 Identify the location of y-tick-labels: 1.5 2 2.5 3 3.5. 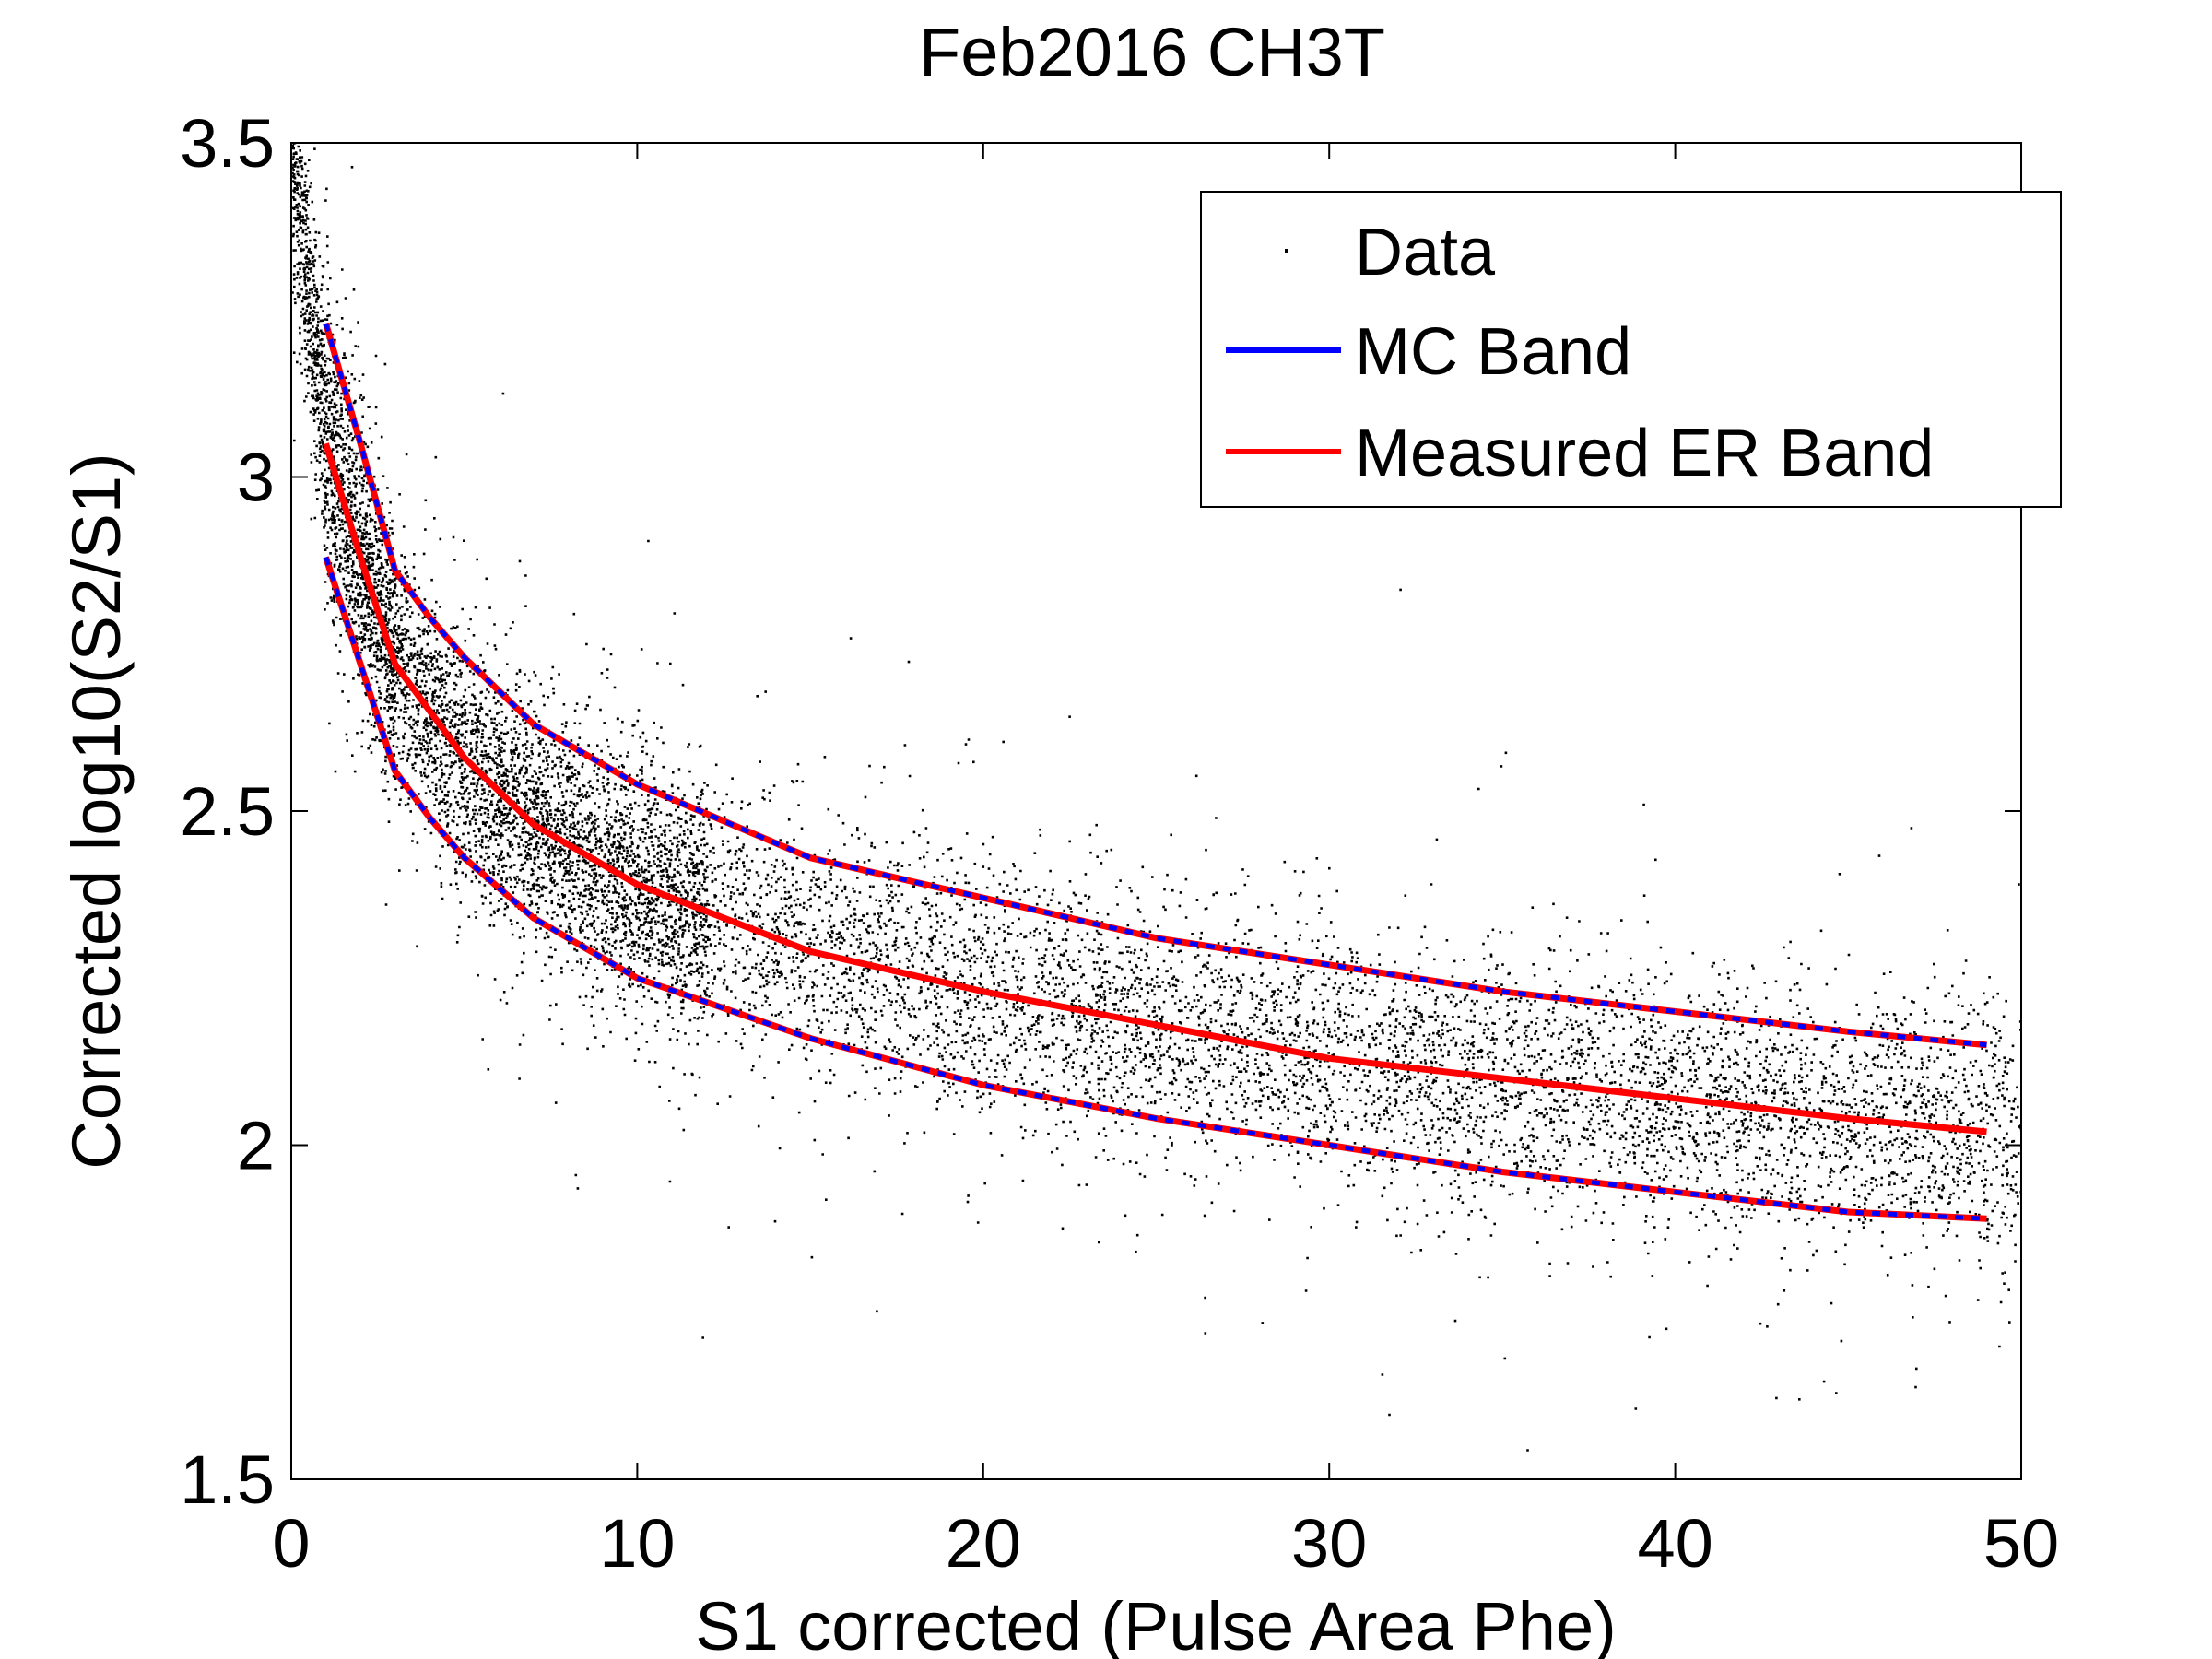
(227, 811).